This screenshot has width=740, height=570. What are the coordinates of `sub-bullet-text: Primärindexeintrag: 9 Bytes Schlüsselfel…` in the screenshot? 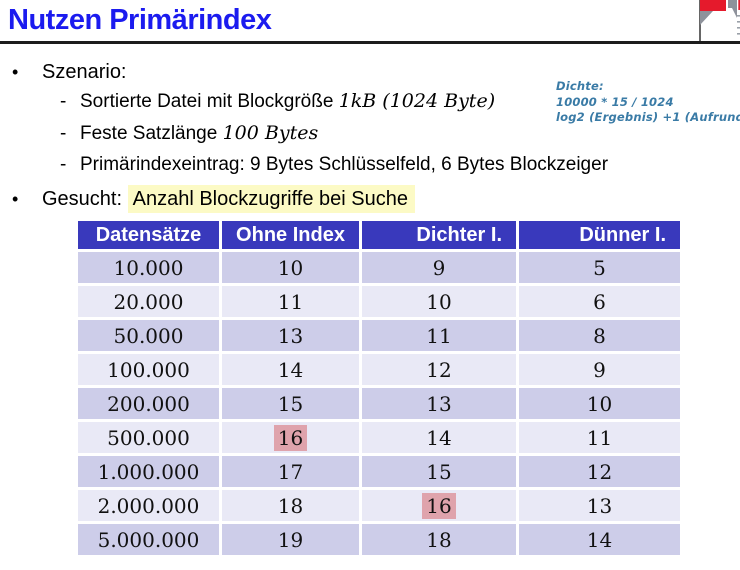 It's located at (344, 164).